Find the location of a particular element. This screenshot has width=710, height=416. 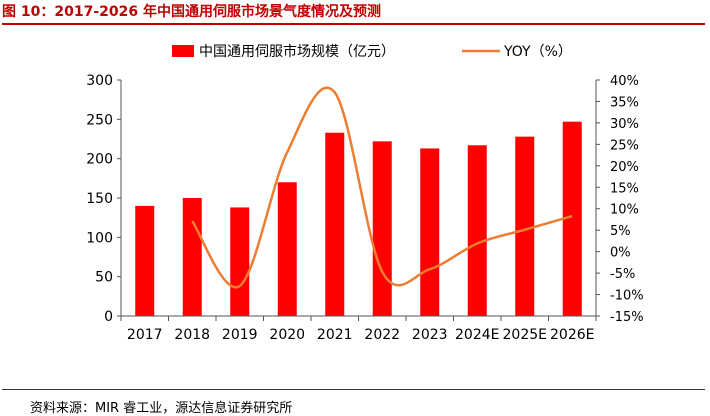

x-tick-label: 2020 is located at coordinates (287, 335).